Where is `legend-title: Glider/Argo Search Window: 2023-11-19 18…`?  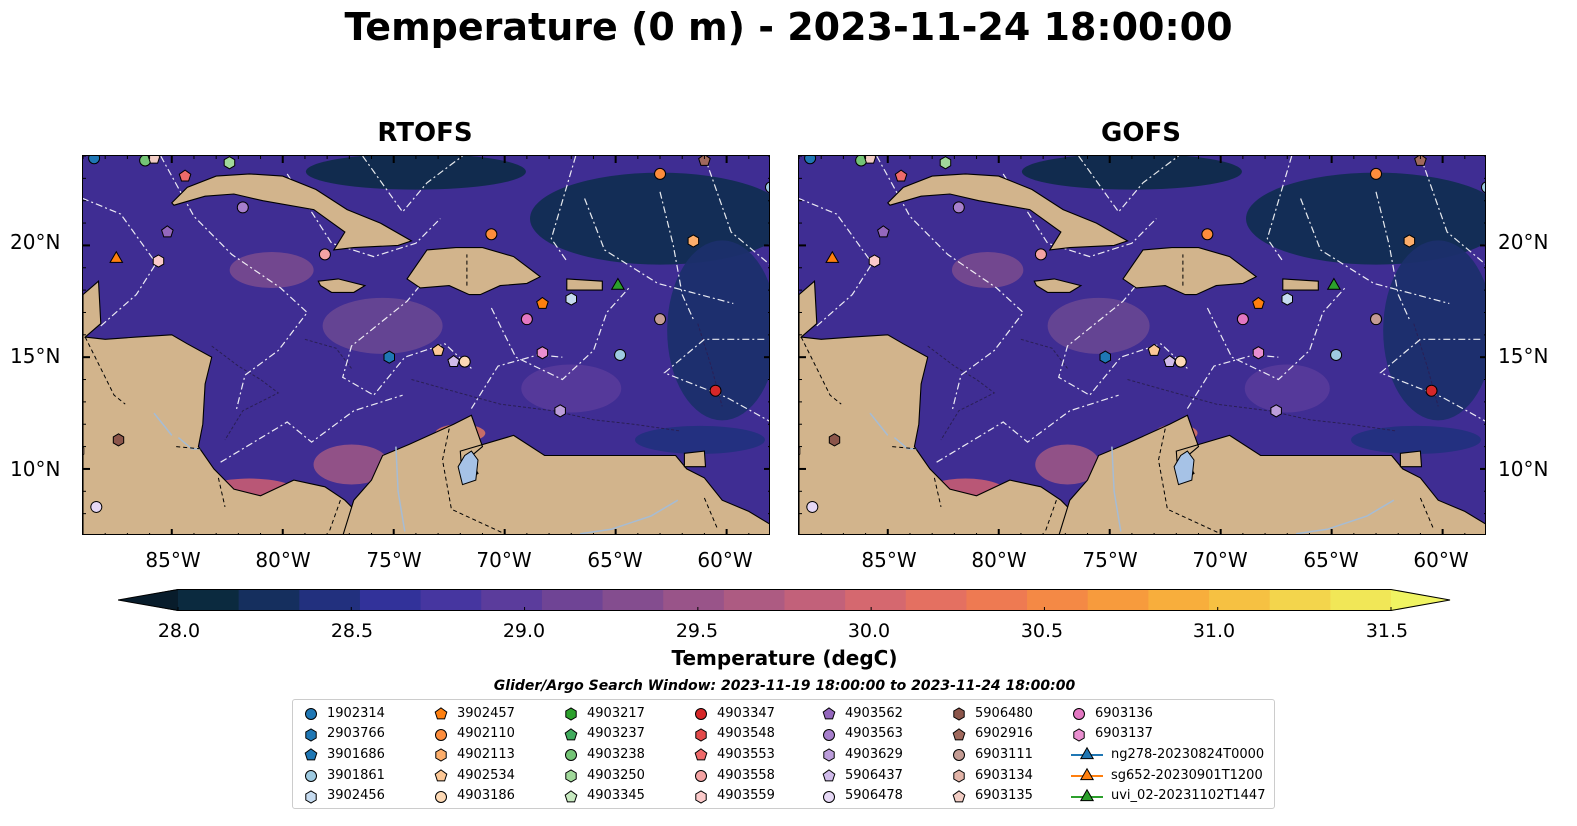
legend-title: Glider/Argo Search Window: 2023-11-19 18… is located at coordinates (784, 686).